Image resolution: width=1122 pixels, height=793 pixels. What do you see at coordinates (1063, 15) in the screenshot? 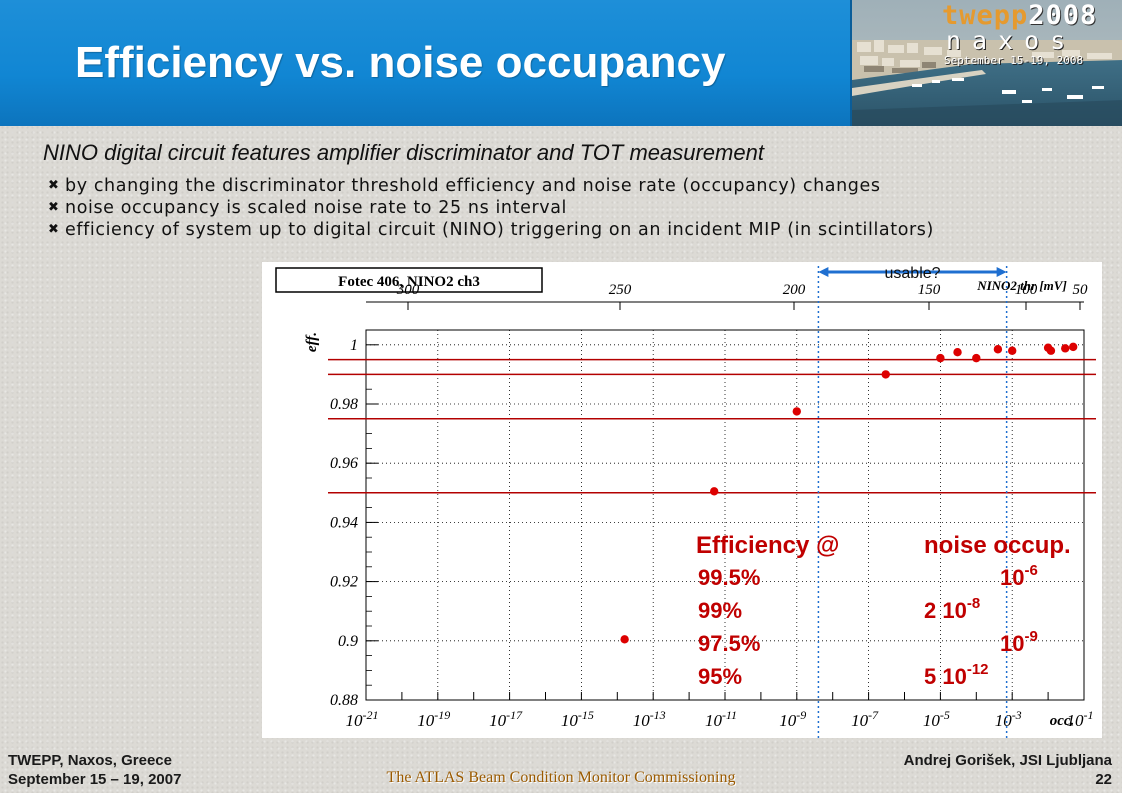
I see `logo-year: 2008` at bounding box center [1063, 15].